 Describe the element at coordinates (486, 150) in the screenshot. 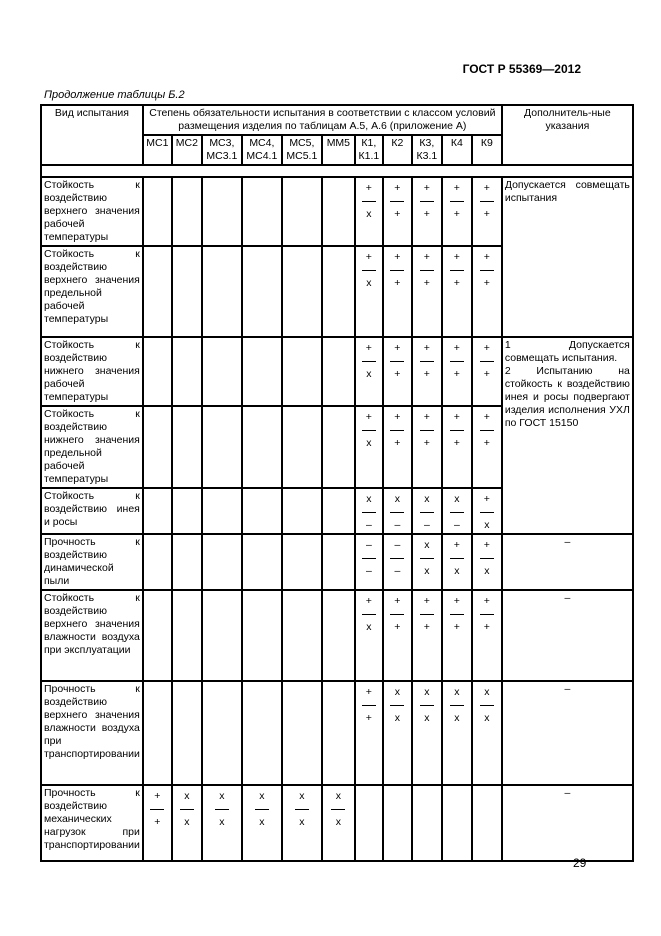

I see `header-class: К9` at that location.